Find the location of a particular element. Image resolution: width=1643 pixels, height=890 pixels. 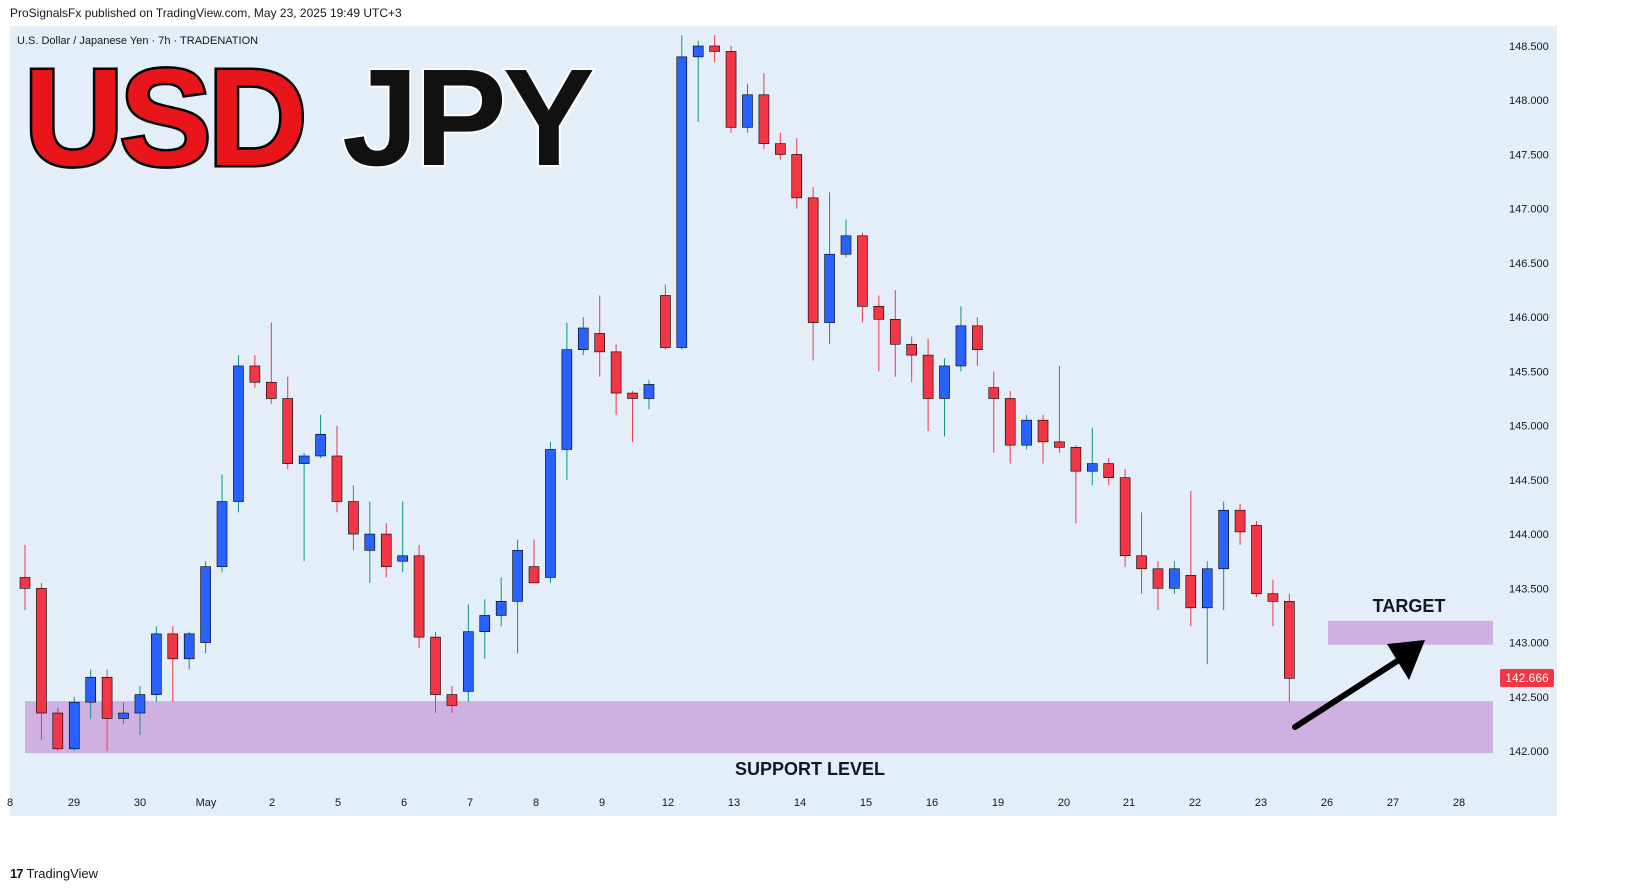

target-arrow-shaft is located at coordinates (1350, 691).